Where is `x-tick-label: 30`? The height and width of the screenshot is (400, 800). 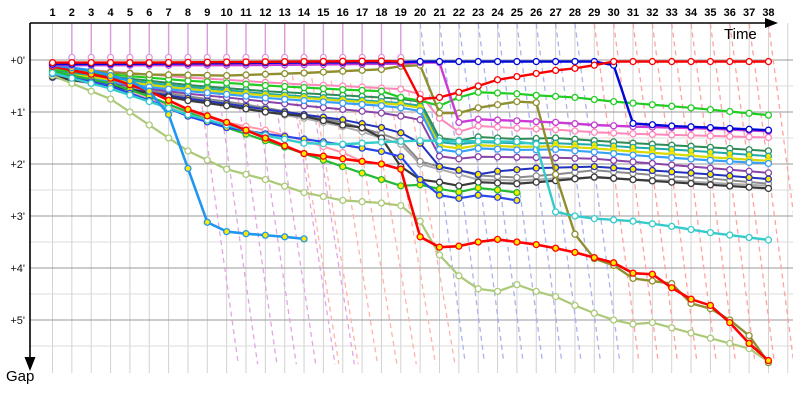
x-tick-label: 30 is located at coordinates (614, 13).